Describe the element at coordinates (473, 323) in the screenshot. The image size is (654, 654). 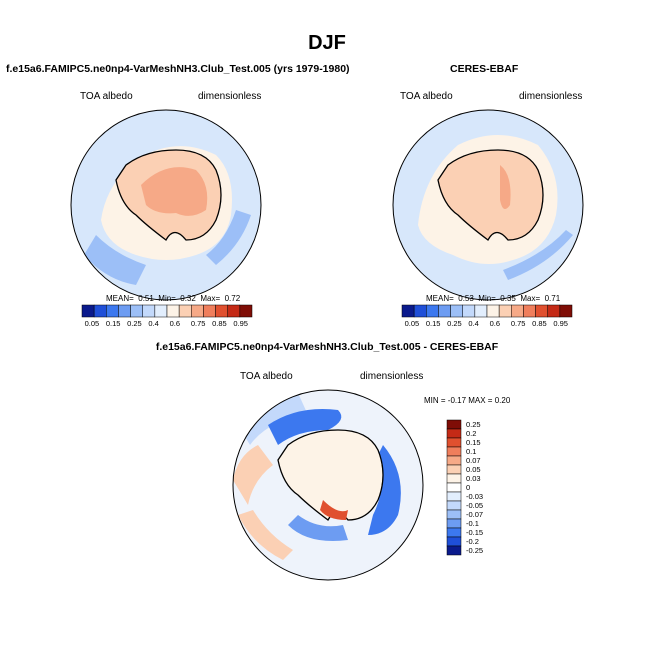
I see `panel-2-colorbar-tick-label: 0.4` at that location.